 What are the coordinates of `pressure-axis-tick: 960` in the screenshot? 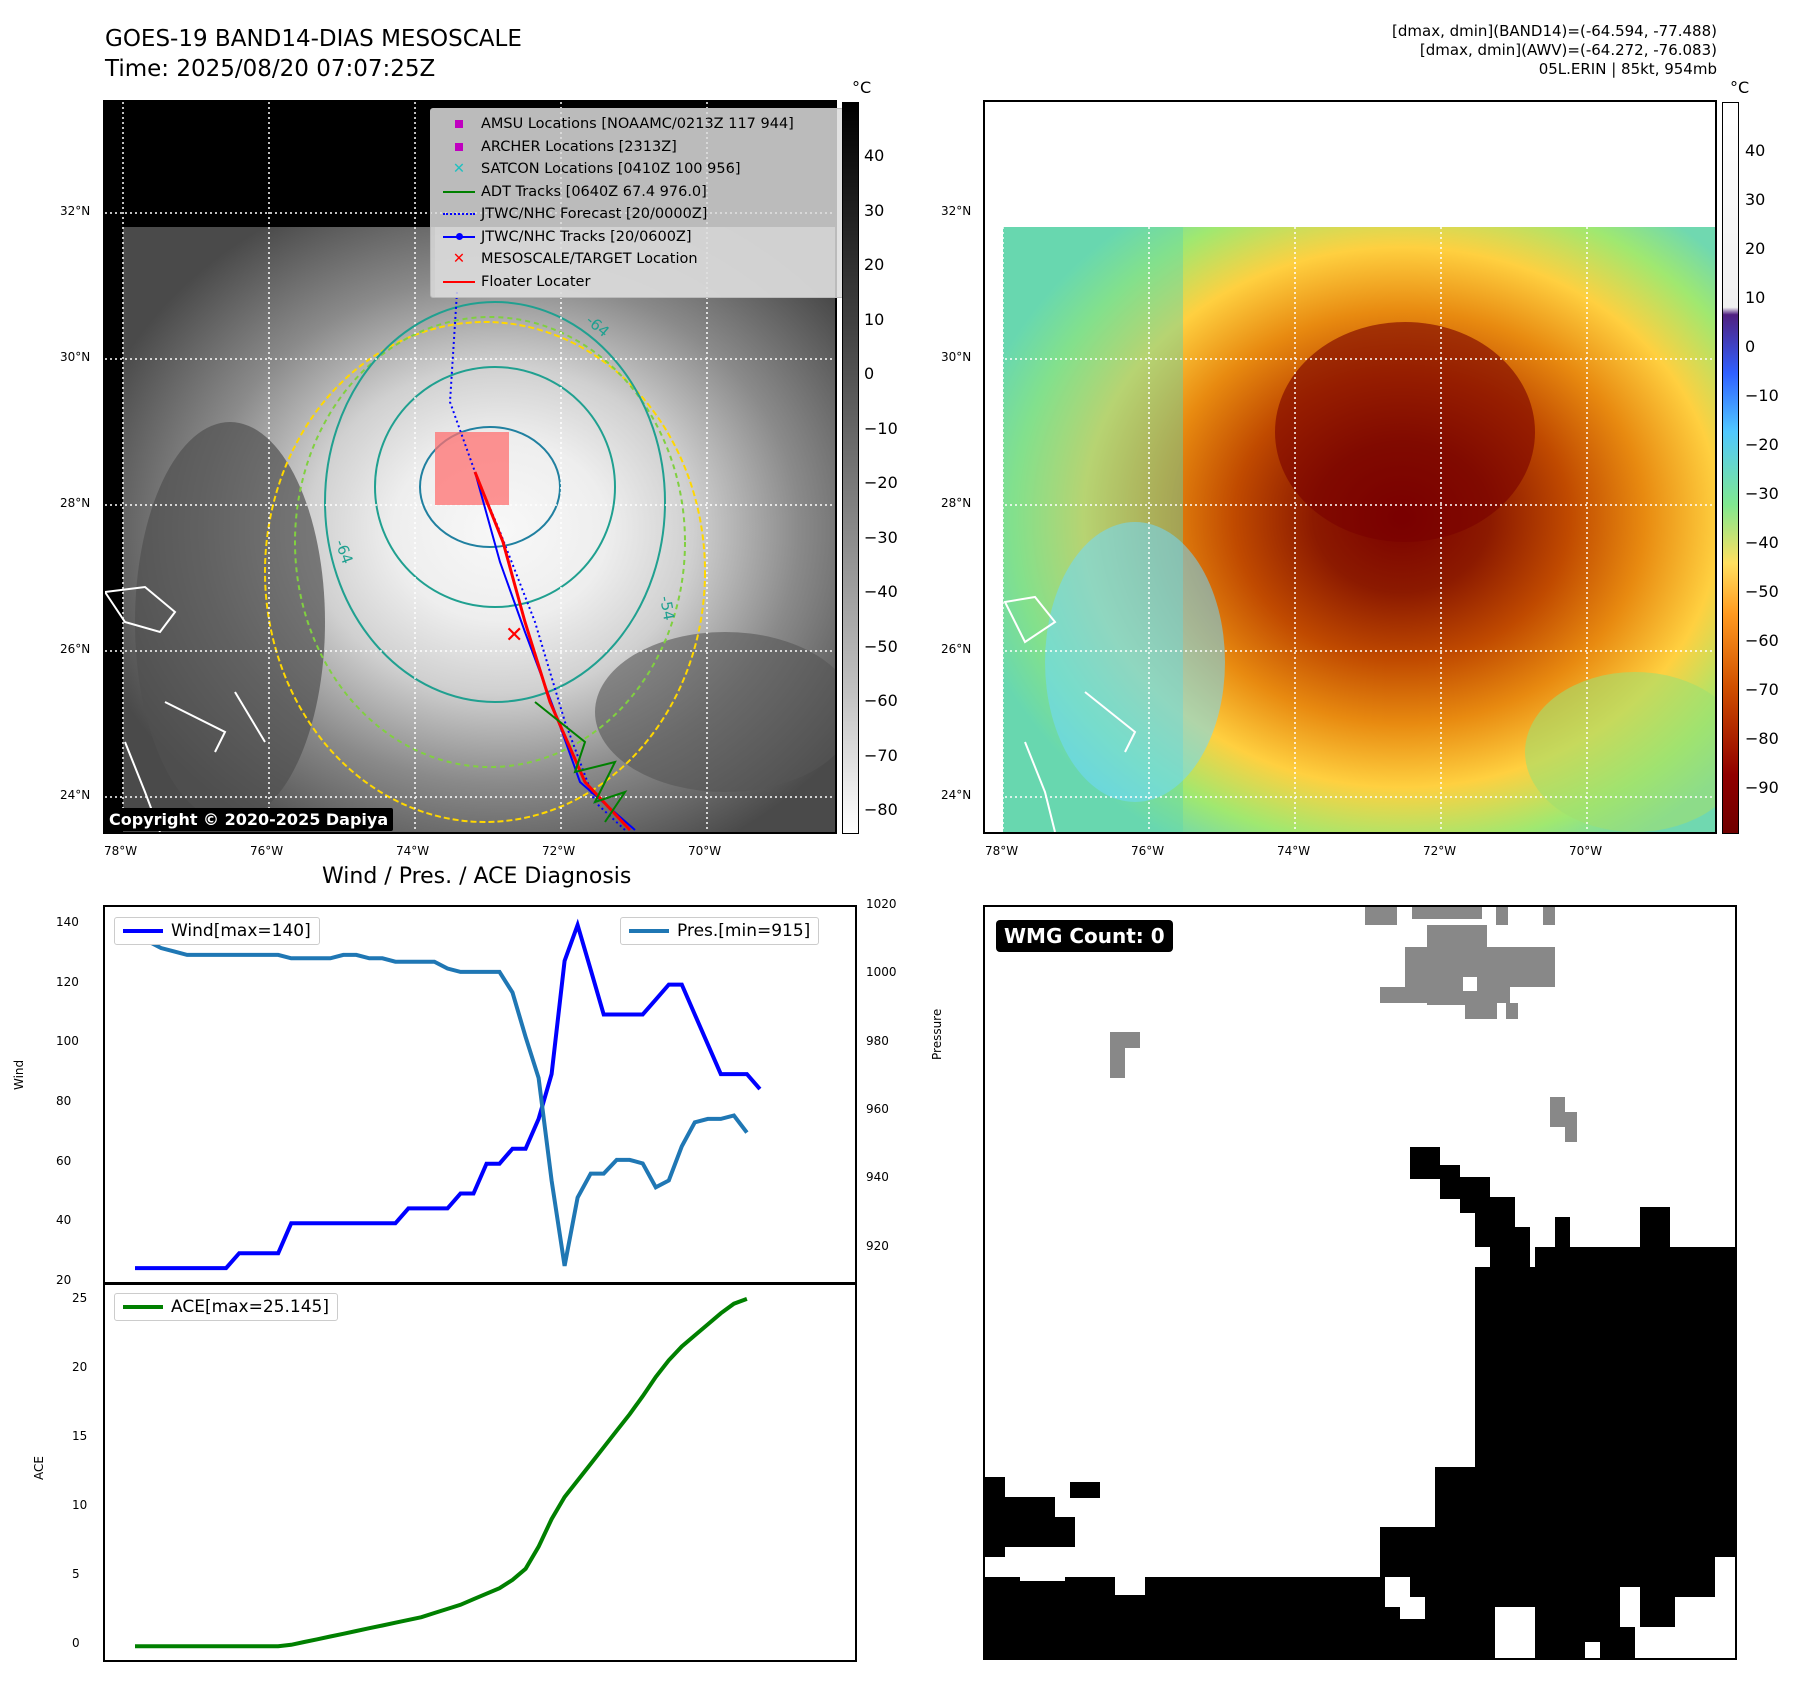 It's located at (877, 1109).